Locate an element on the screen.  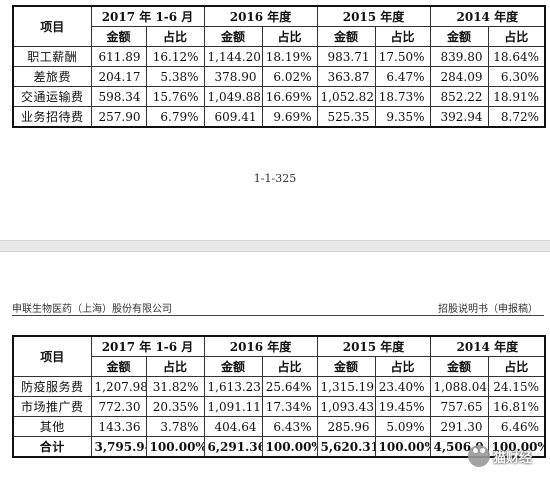
total-amount-cell: 6,291.36 is located at coordinates (233, 447).